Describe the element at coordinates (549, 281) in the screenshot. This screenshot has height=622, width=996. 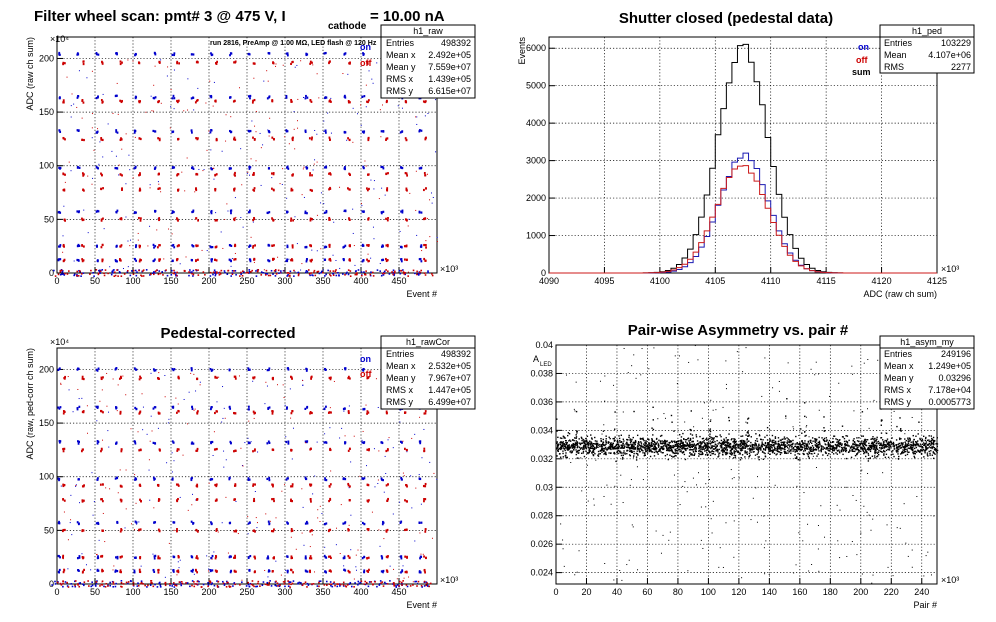
I see `p2-x-tick-label: 4090` at that location.